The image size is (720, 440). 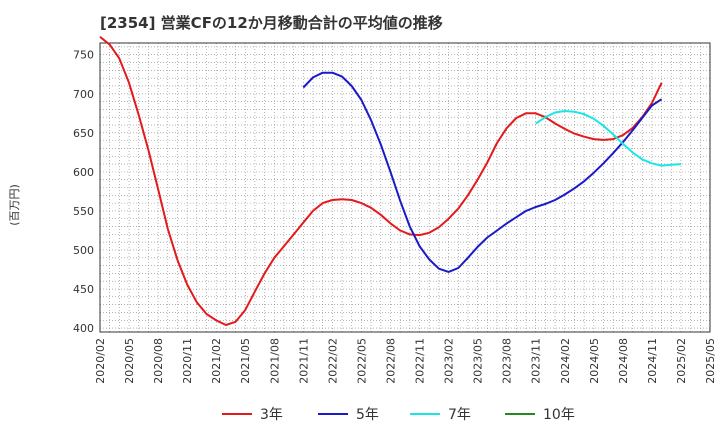 What do you see at coordinates (398, 415) in the screenshot?
I see `legend: 3年 5年 7年 10年` at bounding box center [398, 415].